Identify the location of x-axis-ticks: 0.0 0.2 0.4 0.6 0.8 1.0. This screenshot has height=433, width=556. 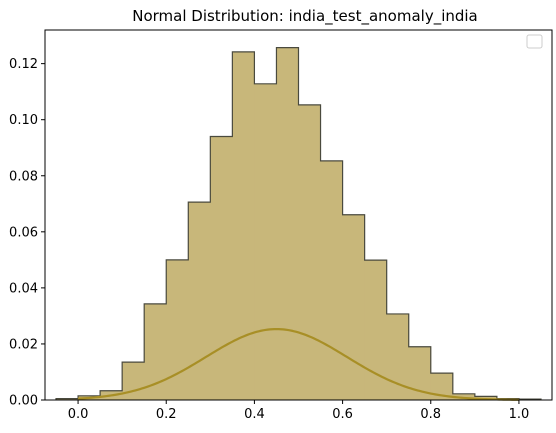
(299, 411).